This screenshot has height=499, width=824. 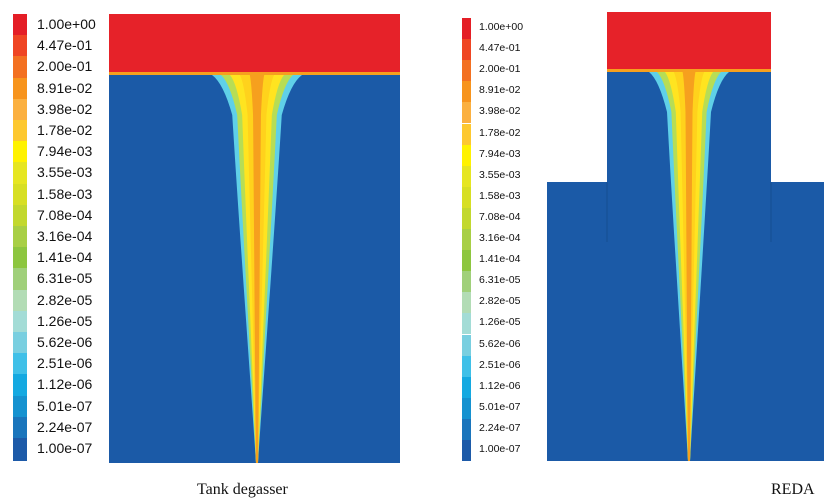 What do you see at coordinates (242, 489) in the screenshot?
I see `caption-tank-degasser: Tank degasser` at bounding box center [242, 489].